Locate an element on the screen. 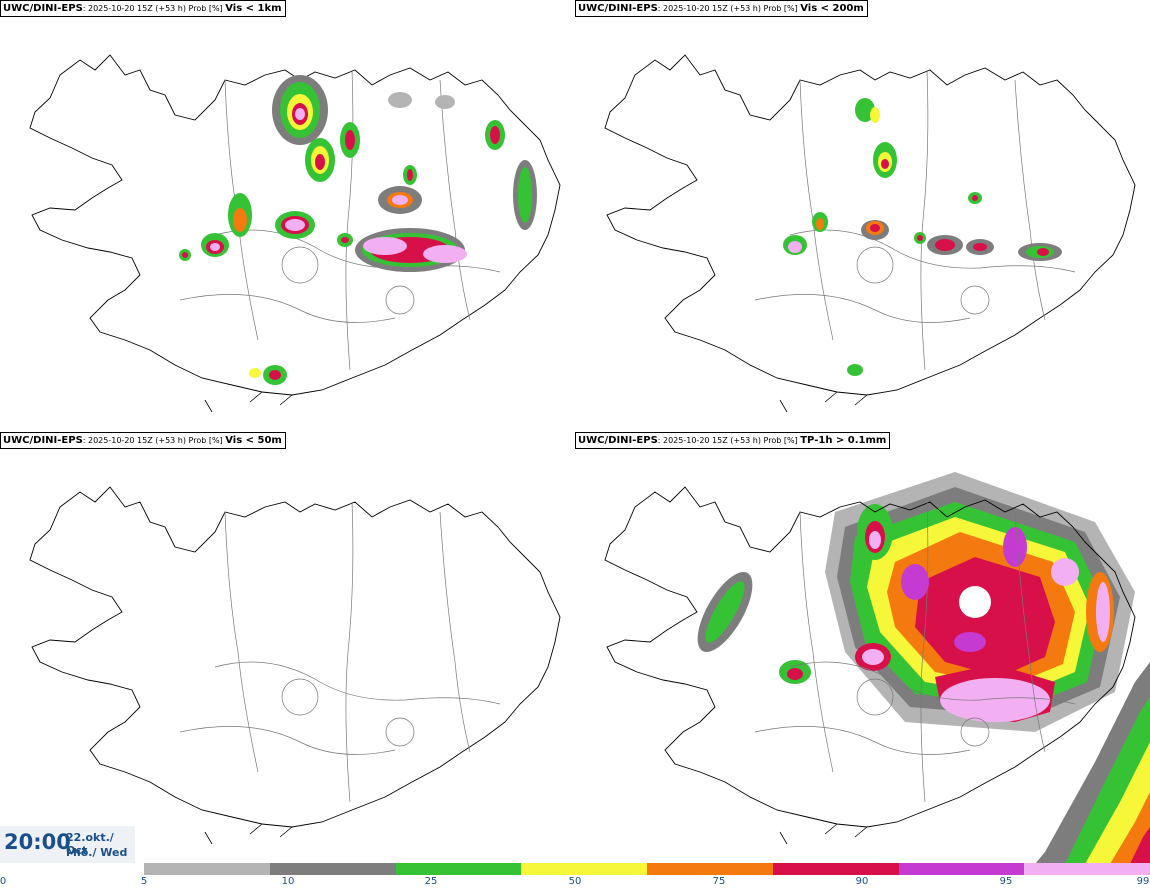  variable-name: TP-1h > 0.1mm is located at coordinates (843, 440).